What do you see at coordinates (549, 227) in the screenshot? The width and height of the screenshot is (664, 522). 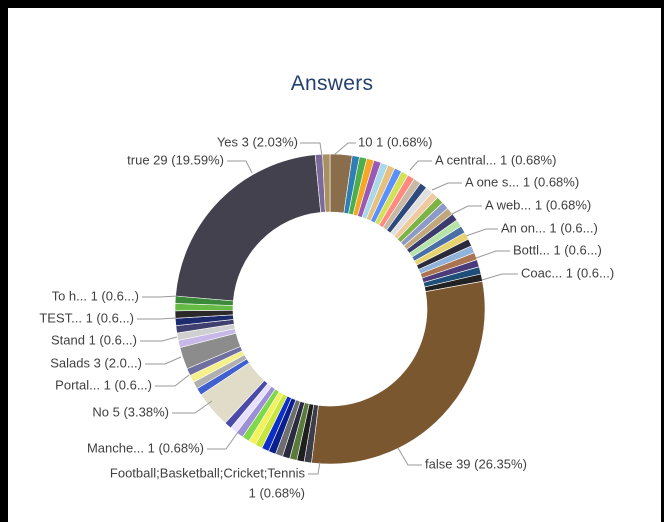 I see `data-label: An on... 1 (0.6...)` at bounding box center [549, 227].